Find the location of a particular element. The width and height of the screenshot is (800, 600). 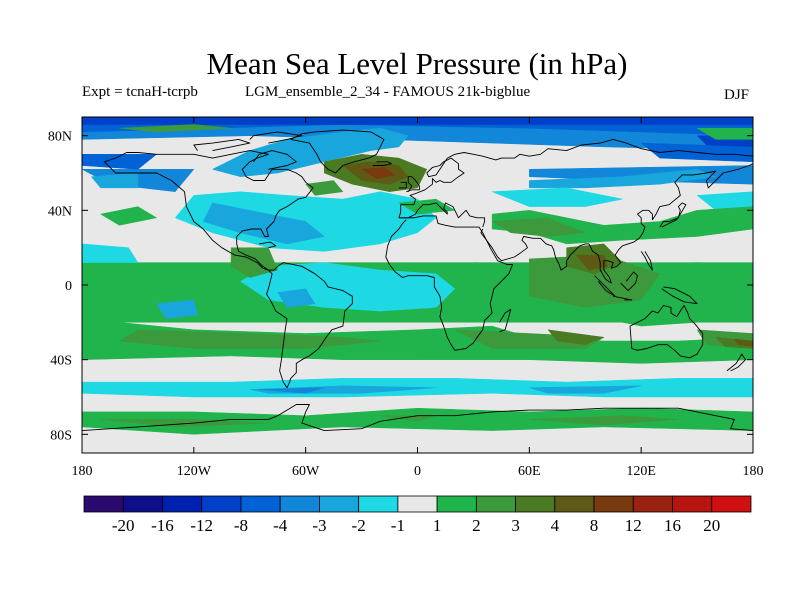

colorbar-label-11: 4 is located at coordinates (555, 525).